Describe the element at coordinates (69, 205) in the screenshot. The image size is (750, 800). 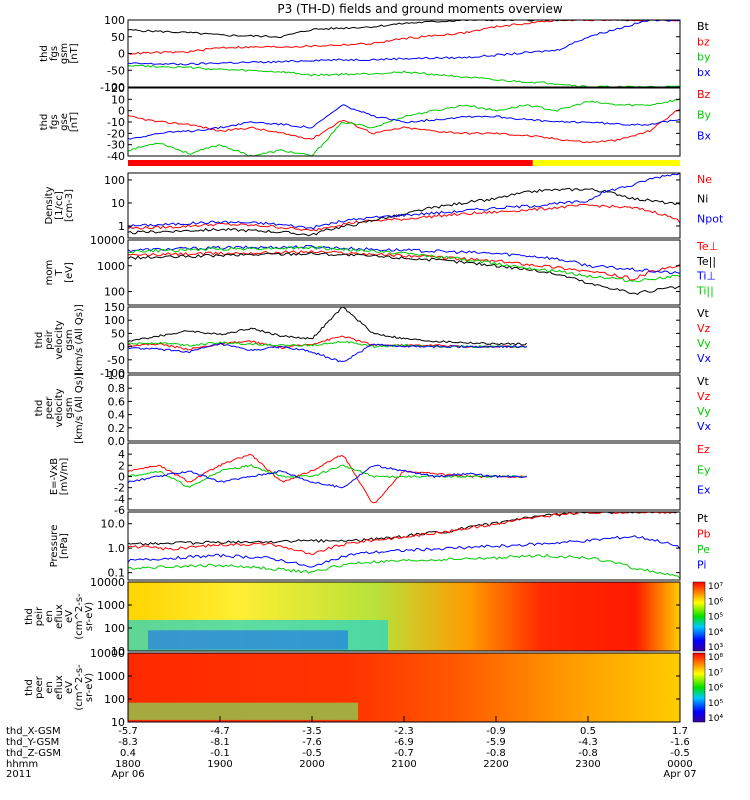
I see `y-axis-label-line: [cm-3]` at that location.